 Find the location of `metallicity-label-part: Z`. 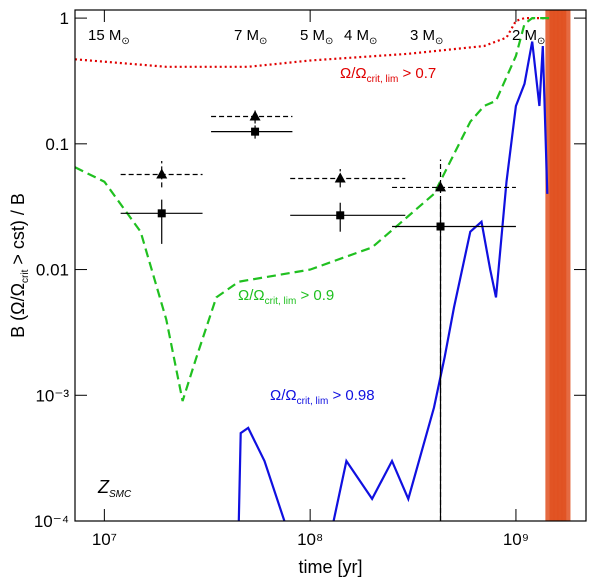

metallicity-label-part: Z is located at coordinates (103, 487).